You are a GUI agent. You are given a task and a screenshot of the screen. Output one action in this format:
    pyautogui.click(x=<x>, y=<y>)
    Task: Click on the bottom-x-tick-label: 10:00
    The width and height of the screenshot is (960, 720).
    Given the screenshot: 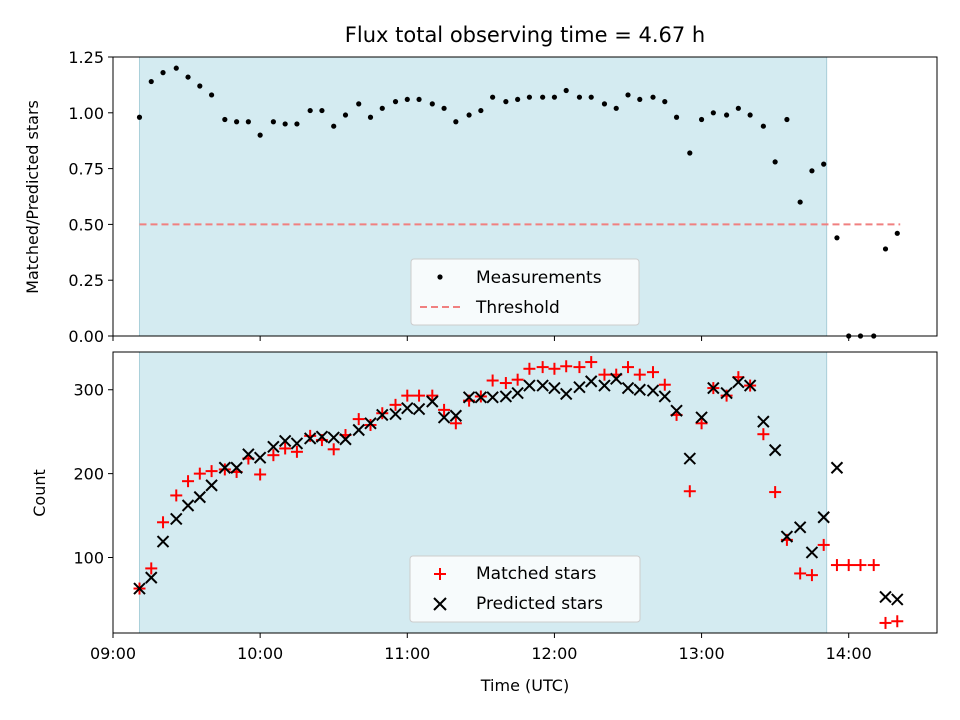 What is the action you would take?
    pyautogui.click(x=260, y=653)
    